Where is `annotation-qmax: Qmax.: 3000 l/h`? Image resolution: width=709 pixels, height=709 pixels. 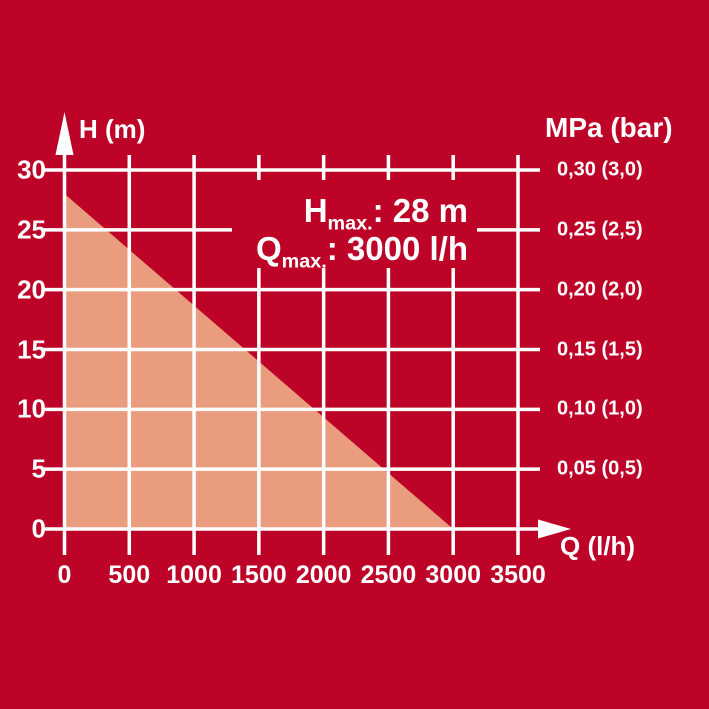
annotation-qmax: Qmax.: 3000 l/h is located at coordinates (362, 250).